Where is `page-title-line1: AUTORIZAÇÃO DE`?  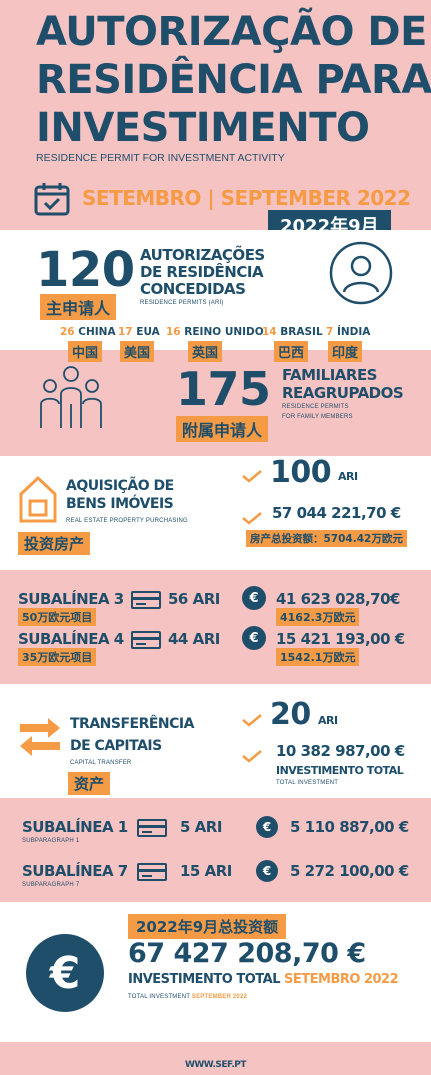
page-title-line1: AUTORIZAÇÃO DE is located at coordinates (231, 32).